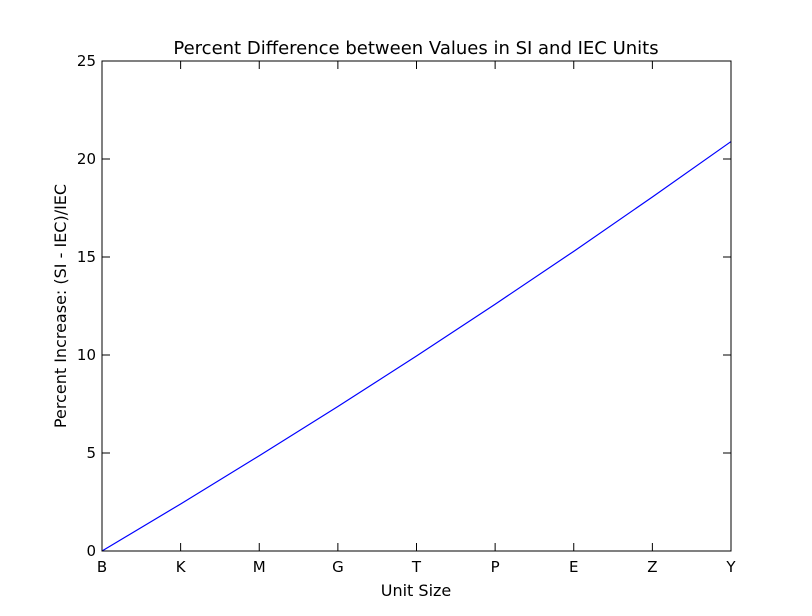  I want to click on x-tick-label: T, so click(416, 567).